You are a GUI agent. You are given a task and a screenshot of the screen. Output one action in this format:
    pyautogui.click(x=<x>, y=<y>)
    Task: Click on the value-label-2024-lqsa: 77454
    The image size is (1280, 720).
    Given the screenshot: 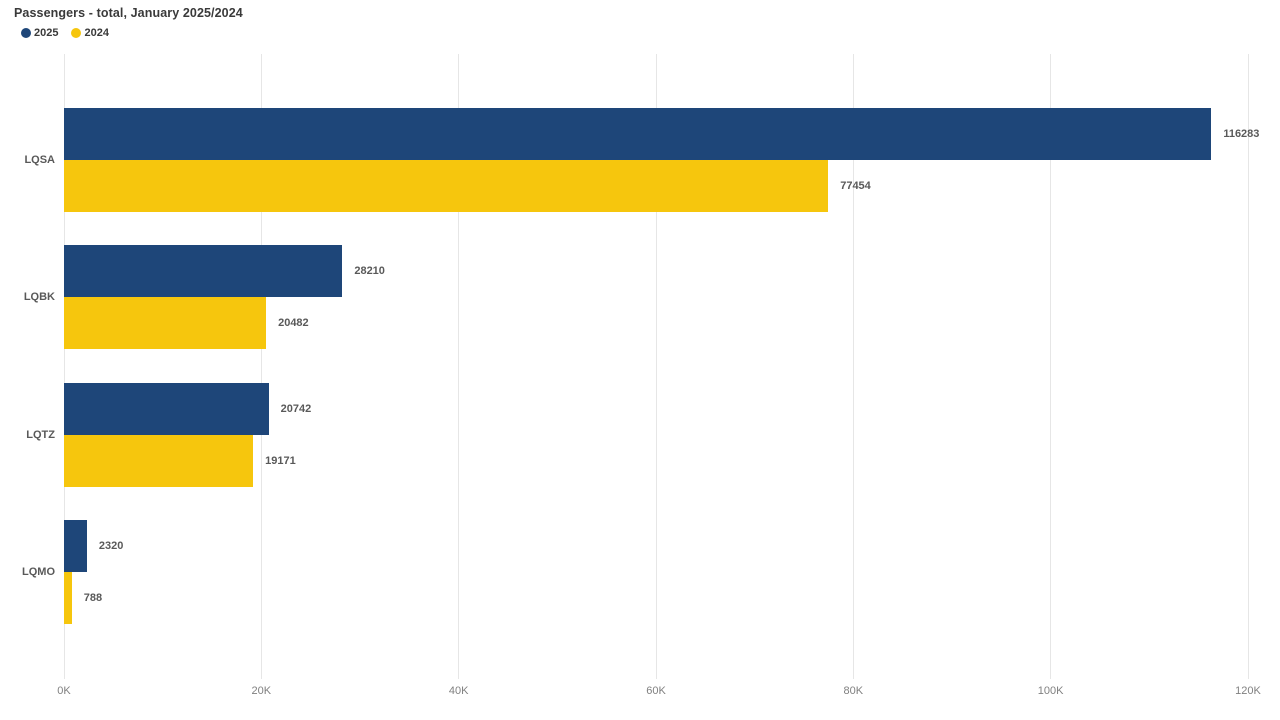 What is the action you would take?
    pyautogui.click(x=855, y=186)
    